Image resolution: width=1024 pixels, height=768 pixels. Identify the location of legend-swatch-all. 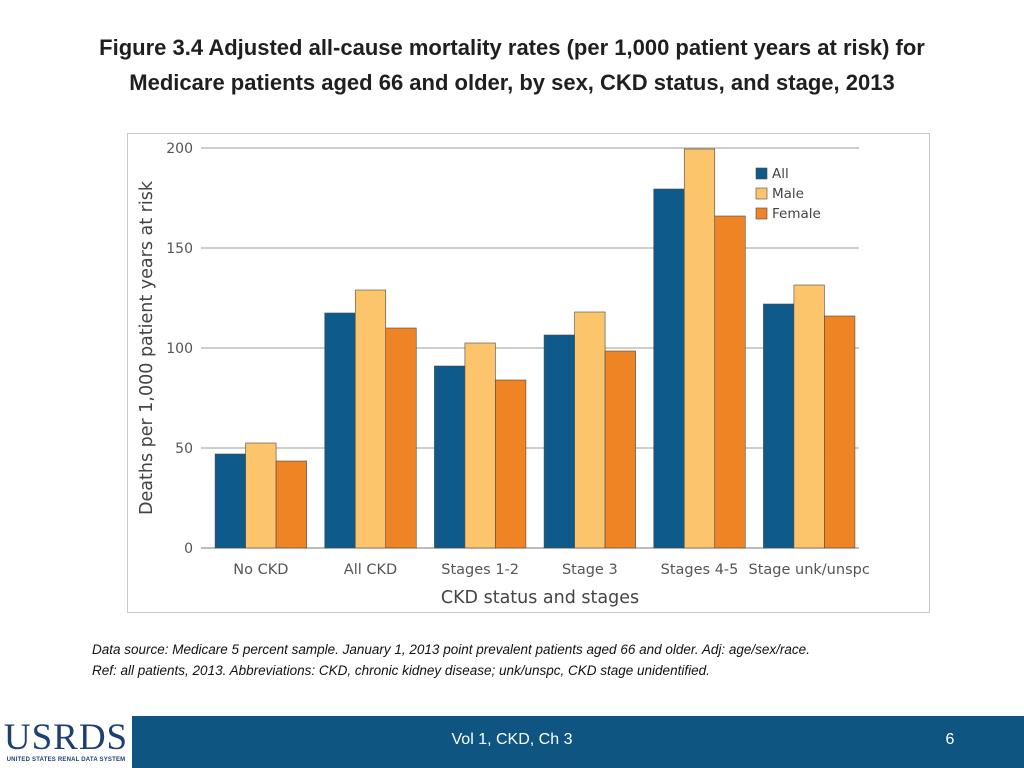
(761, 173).